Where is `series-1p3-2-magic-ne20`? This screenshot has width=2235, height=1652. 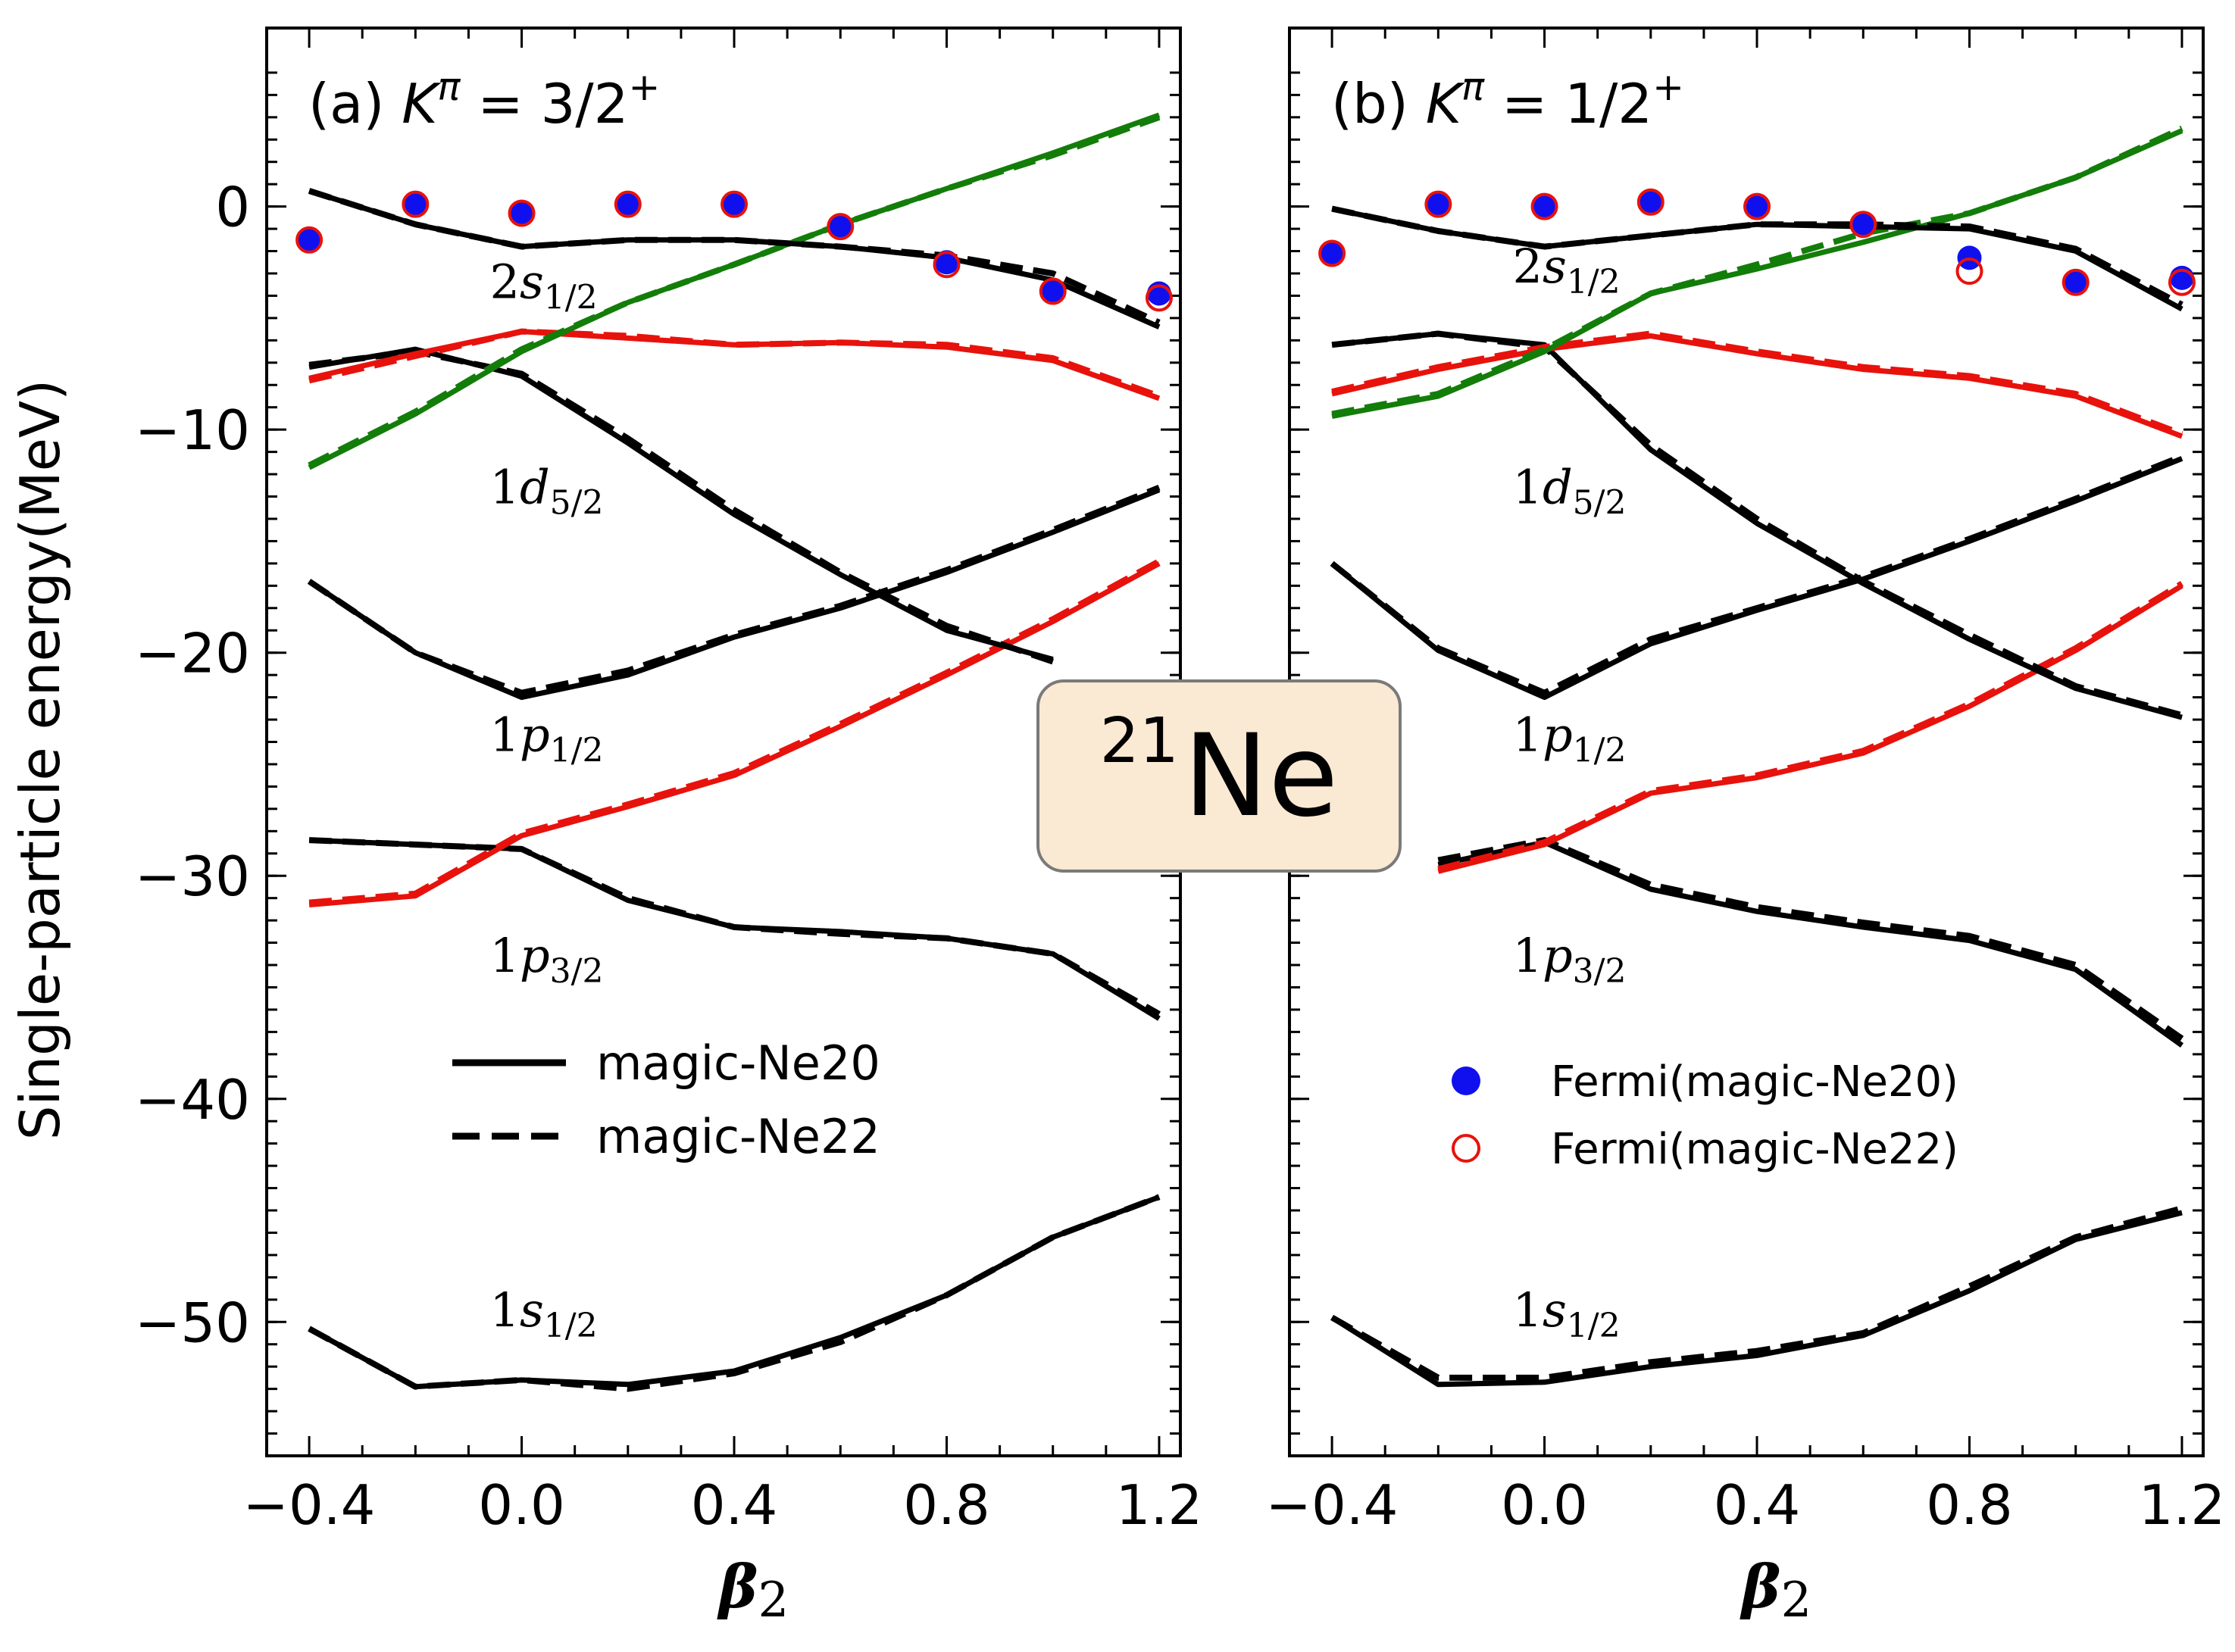 series-1p3-2-magic-ne20 is located at coordinates (1810, 944).